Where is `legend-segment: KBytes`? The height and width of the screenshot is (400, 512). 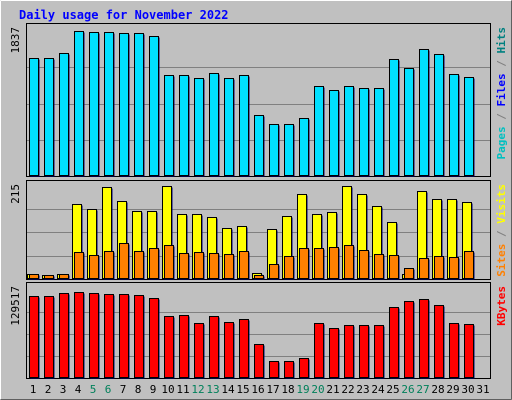 legend-segment: KBytes is located at coordinates (501, 306).